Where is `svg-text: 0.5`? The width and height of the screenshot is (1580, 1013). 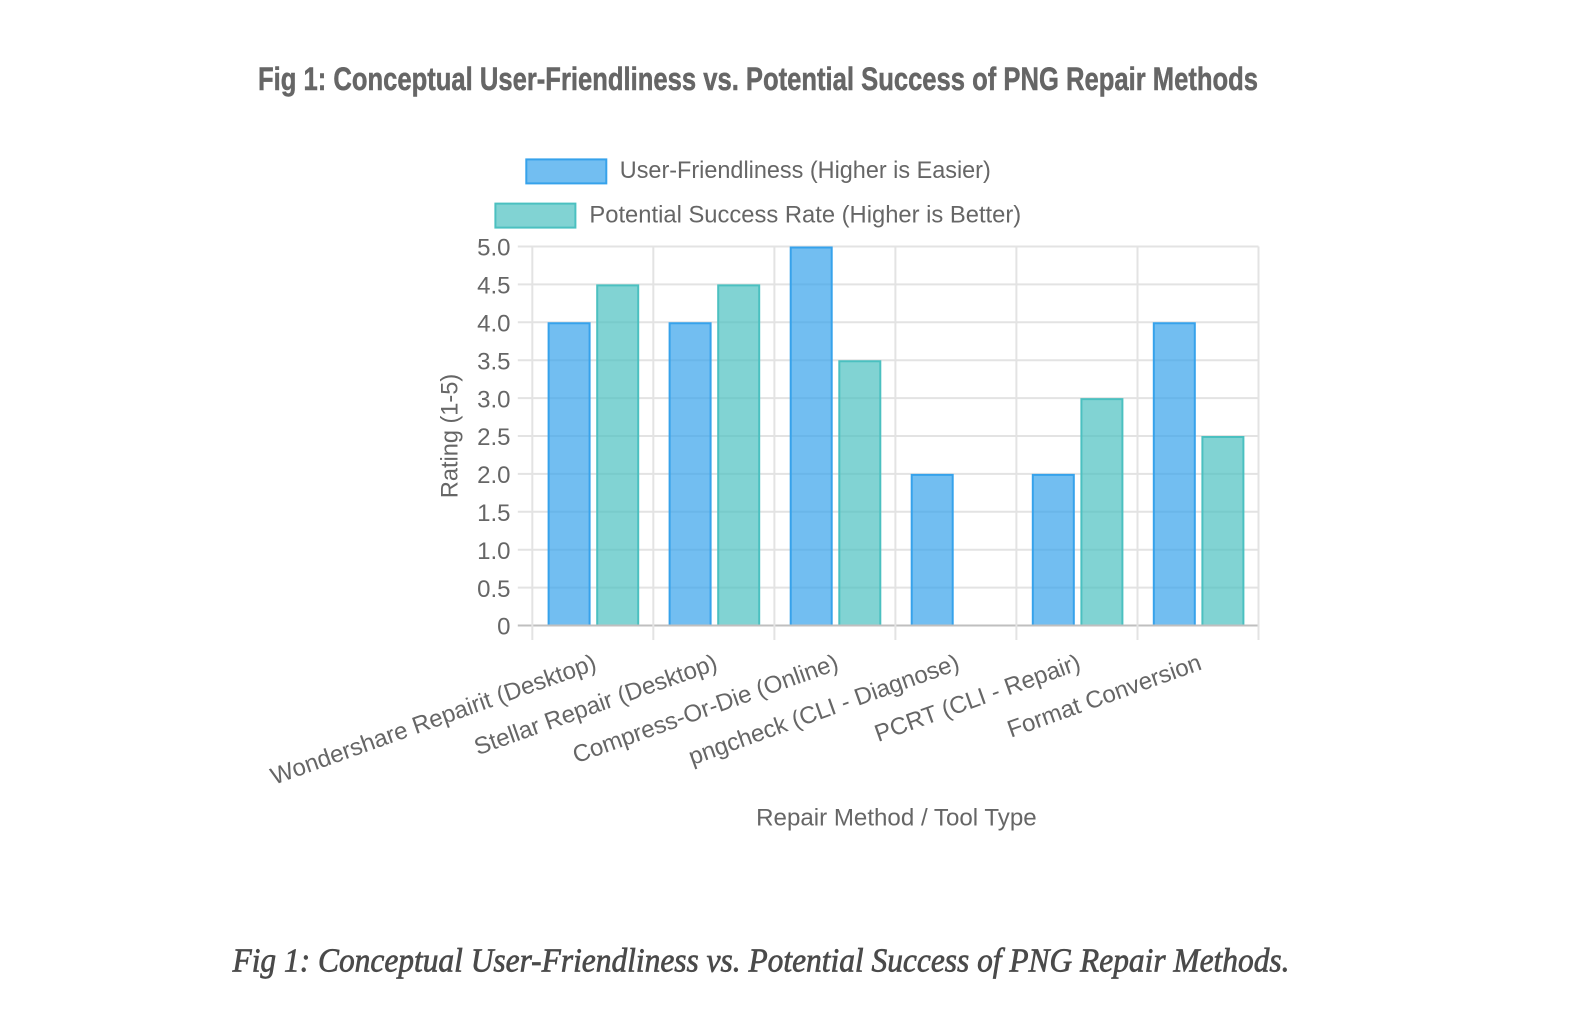
svg-text: 0.5 is located at coordinates (493, 589).